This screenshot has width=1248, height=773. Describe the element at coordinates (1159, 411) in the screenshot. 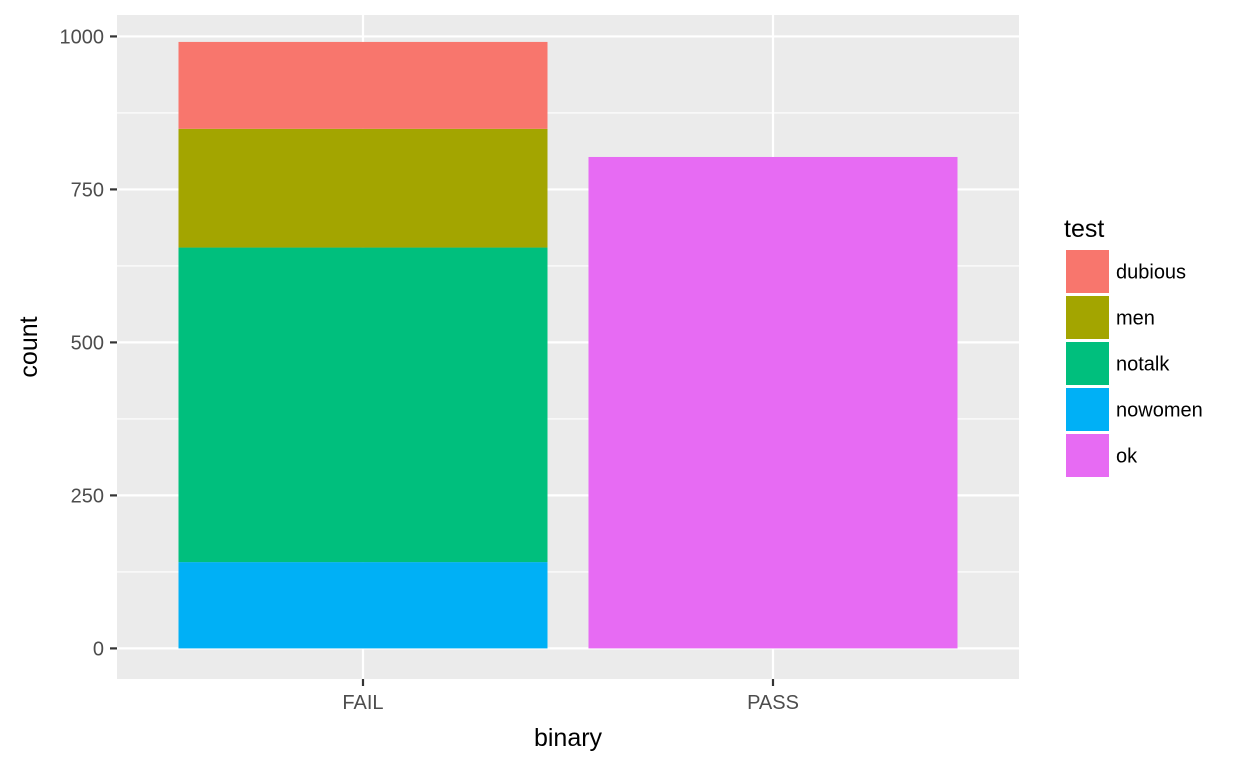

I see `legend-label-nowomen: nowomen` at that location.